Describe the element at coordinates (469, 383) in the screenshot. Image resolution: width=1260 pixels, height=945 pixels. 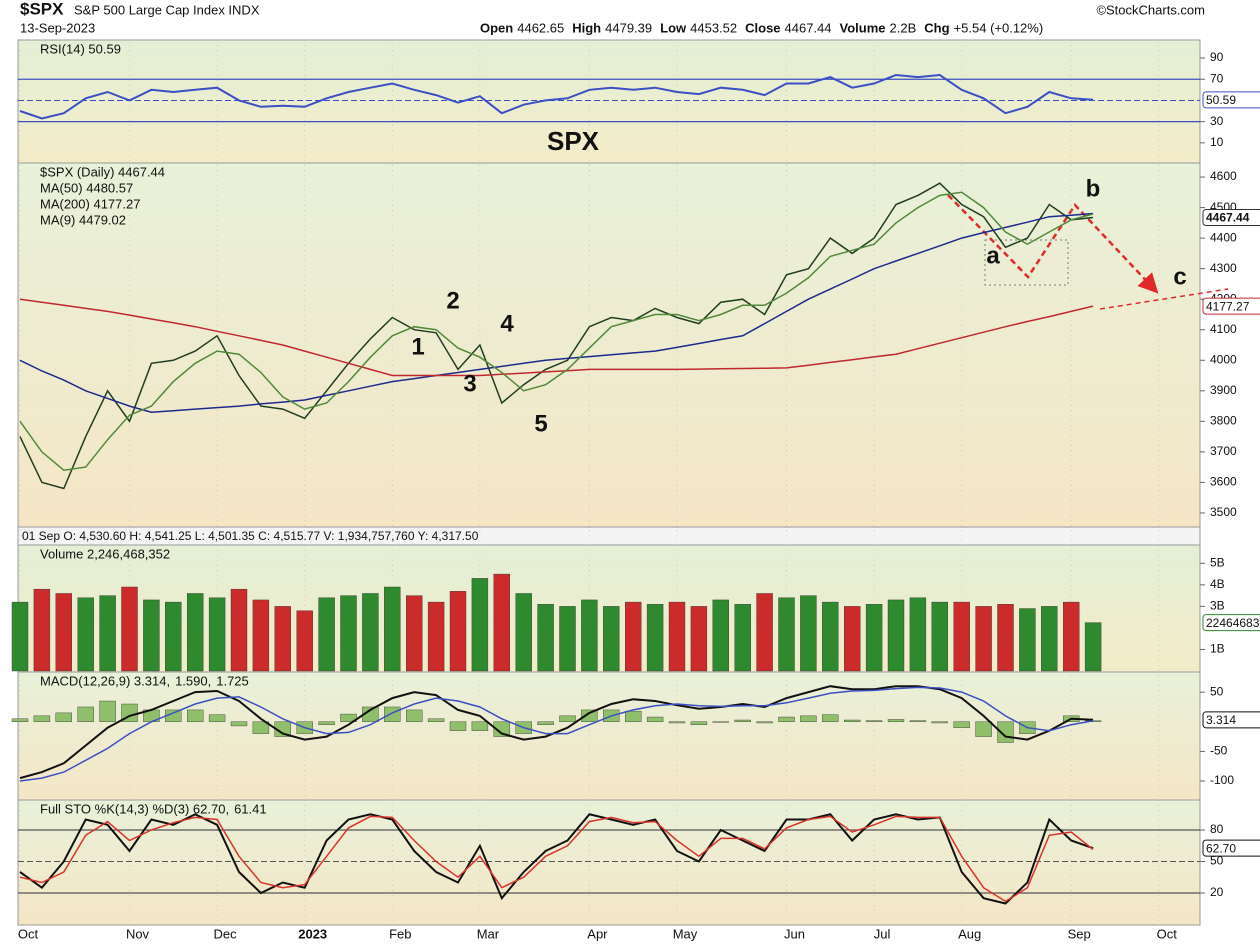
I see `annotation: 3` at that location.